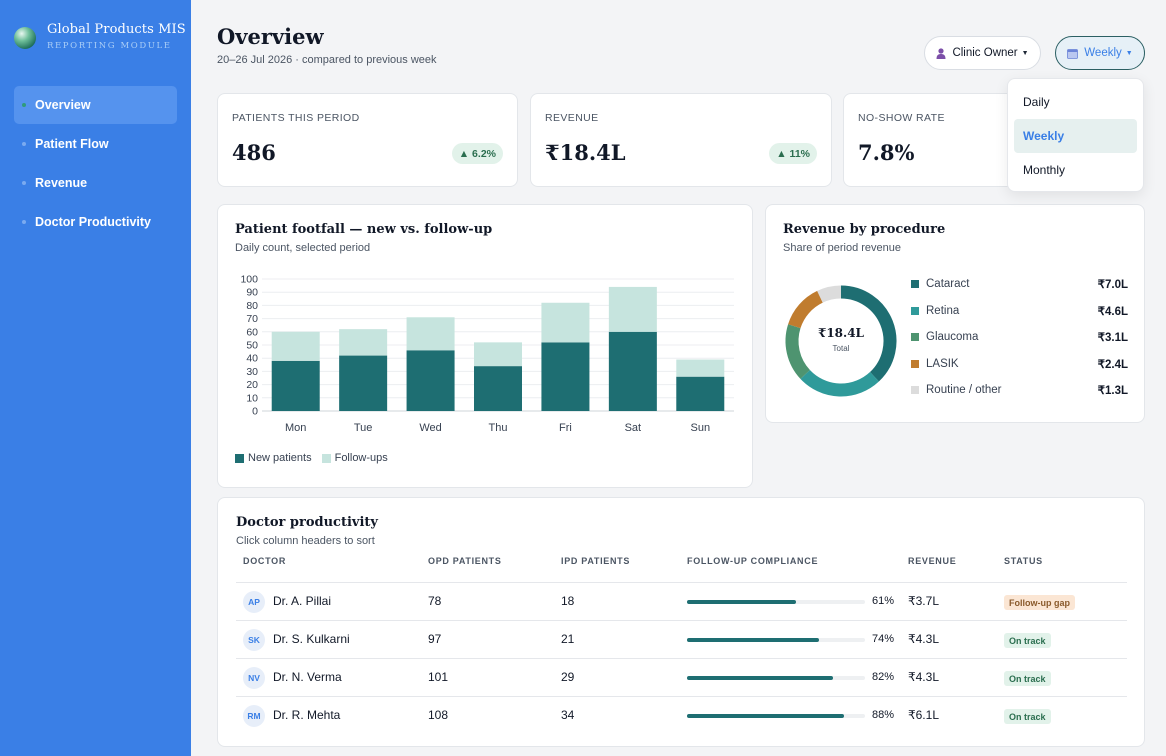 The height and width of the screenshot is (756, 1166). Describe the element at coordinates (901, 118) in the screenshot. I see `kpi-label: NO-SHOW RATE` at that location.